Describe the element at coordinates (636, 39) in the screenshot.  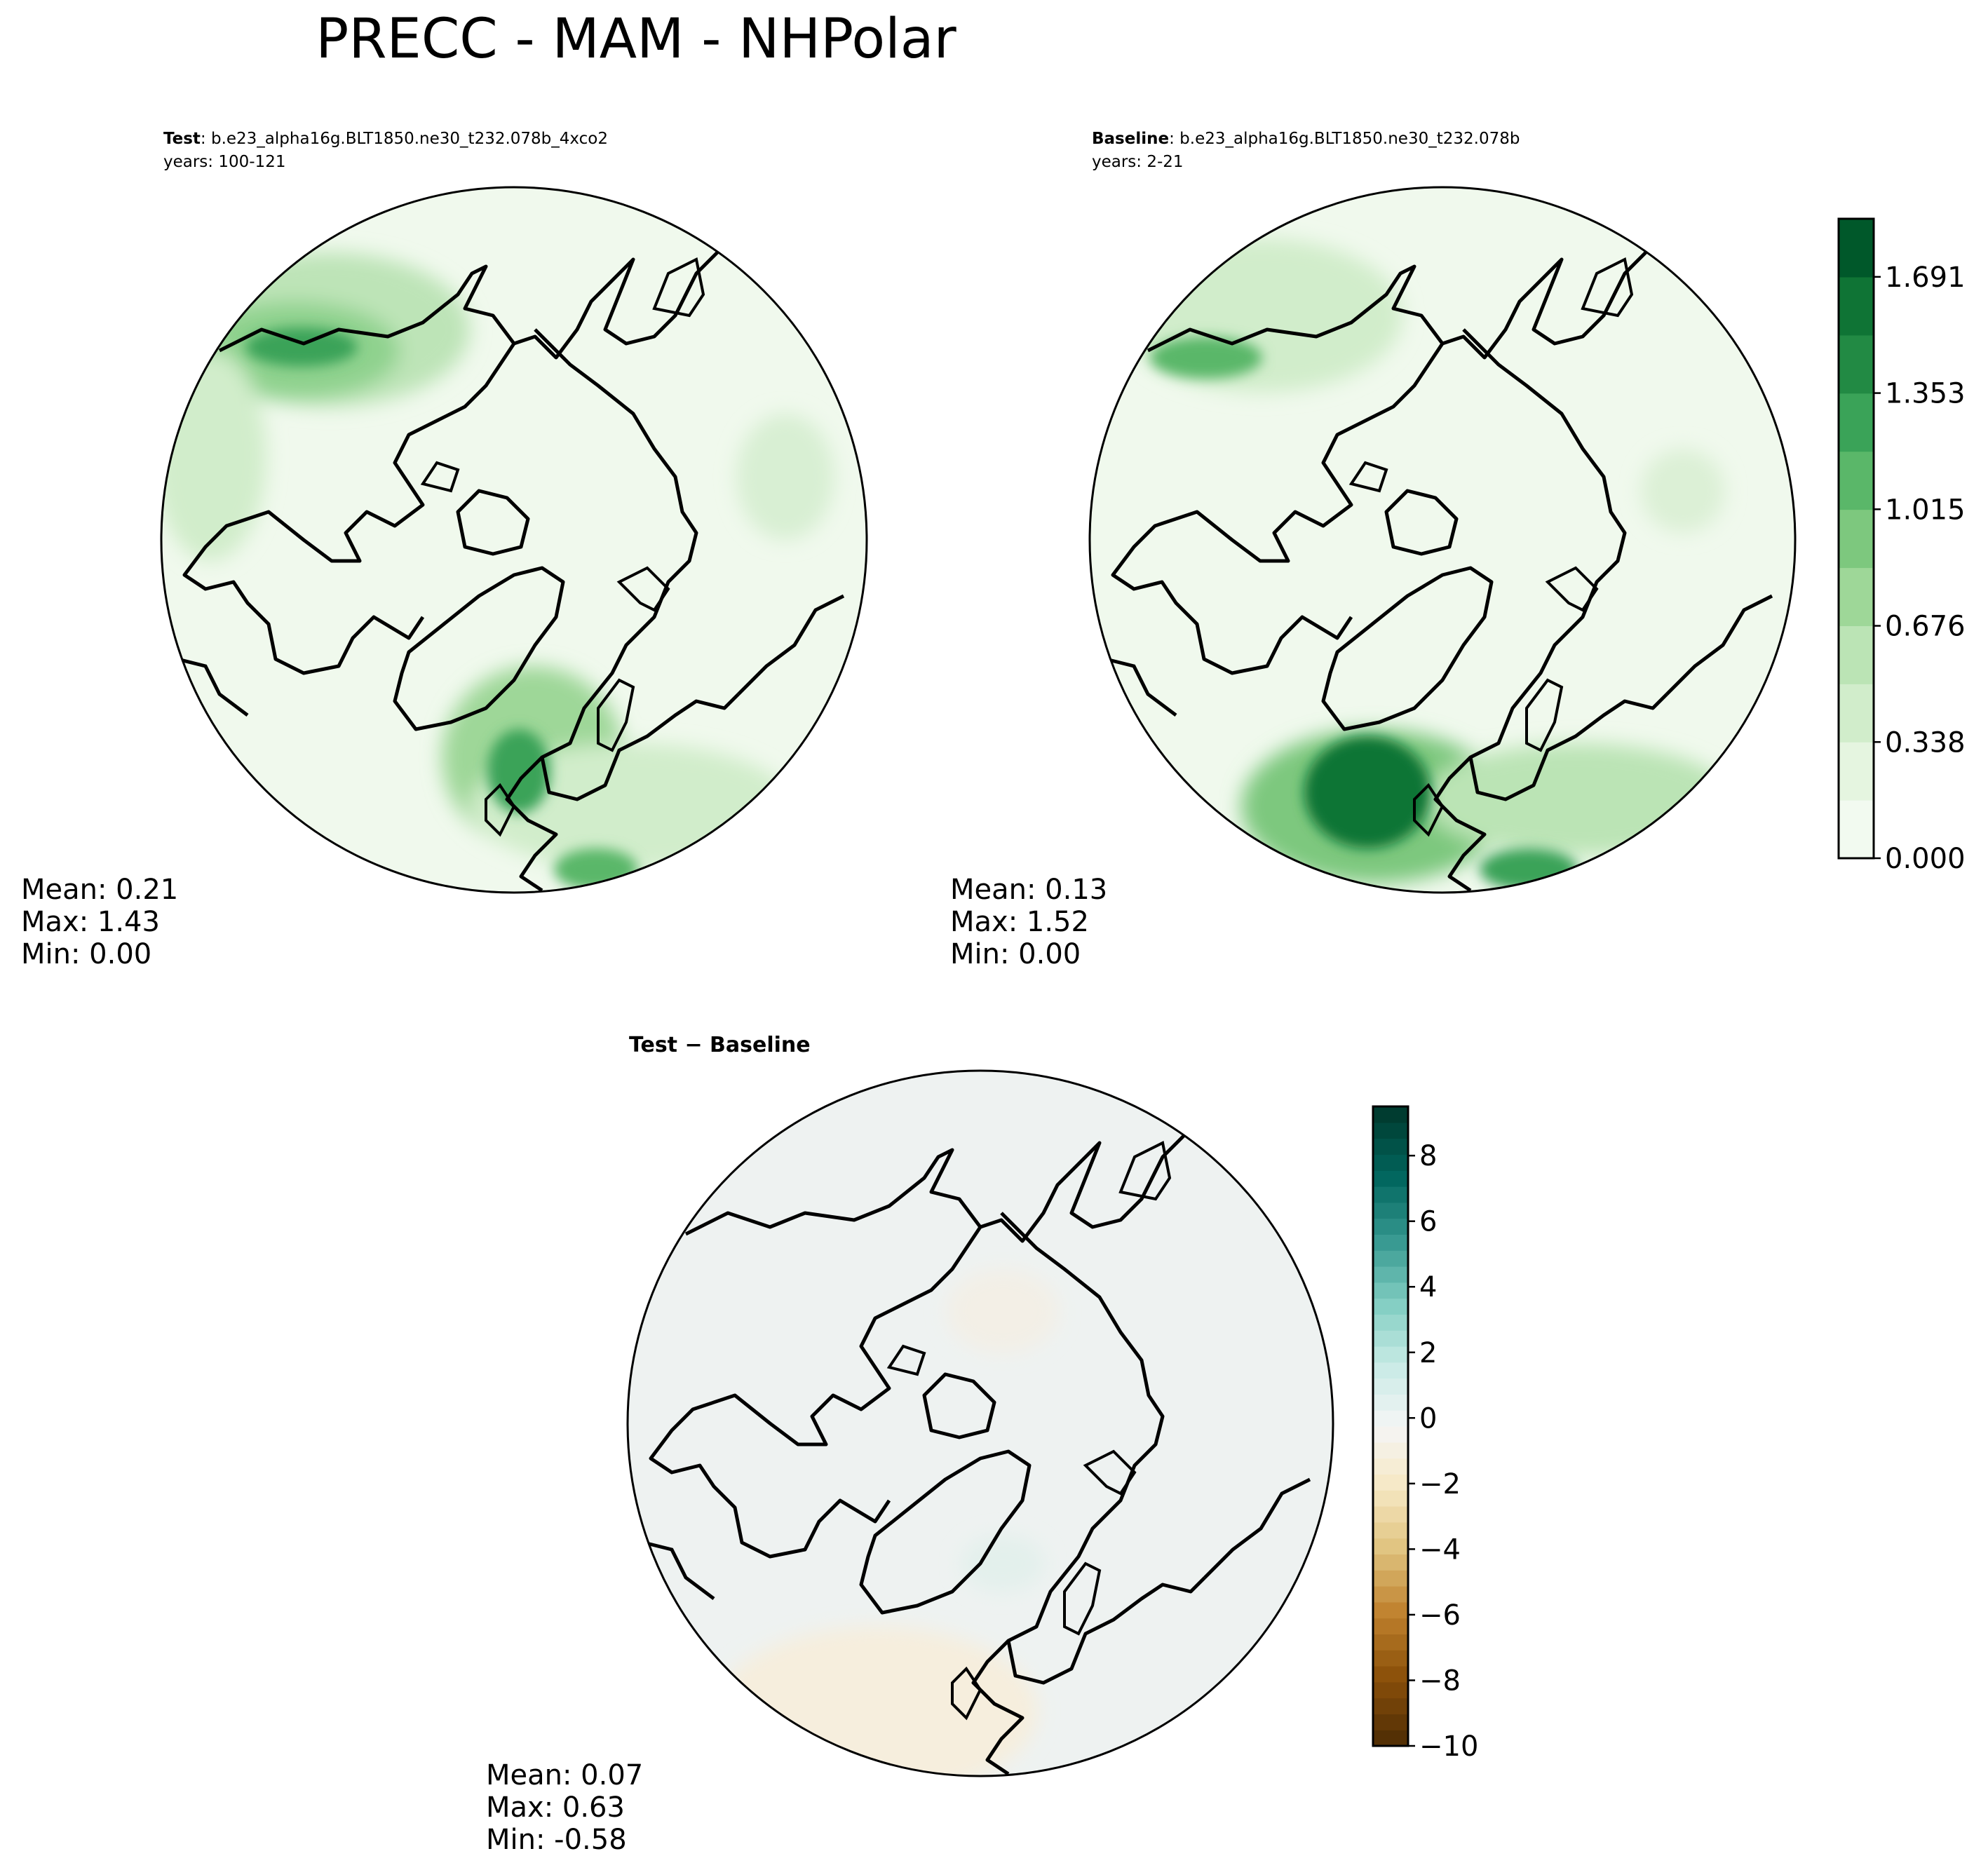
I see `figure-title: PRECC - MAM - NHPolar` at that location.